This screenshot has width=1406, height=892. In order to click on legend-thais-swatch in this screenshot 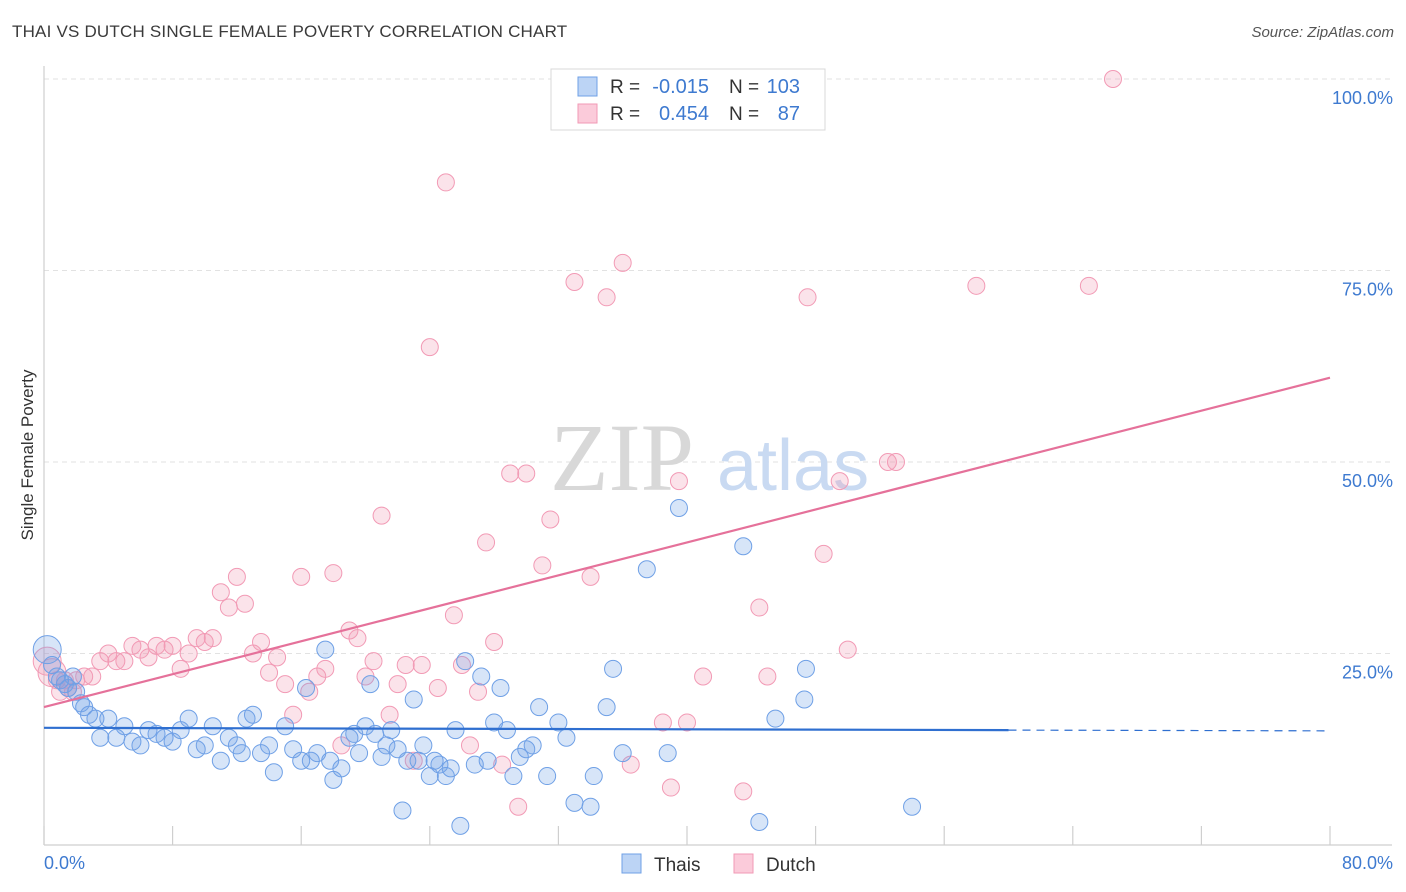, I will do `click(631, 863)`.